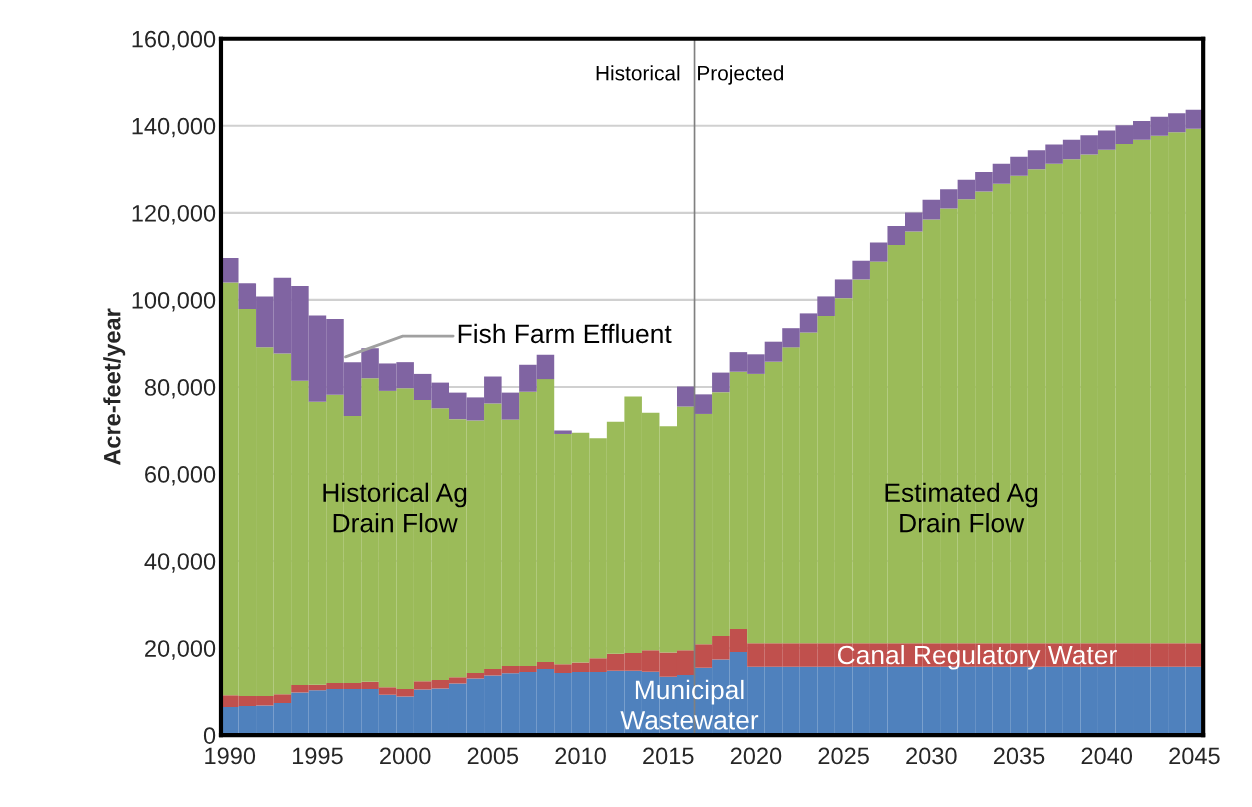 The image size is (1252, 807). What do you see at coordinates (180, 476) in the screenshot?
I see `y-tick-label: 60,000` at bounding box center [180, 476].